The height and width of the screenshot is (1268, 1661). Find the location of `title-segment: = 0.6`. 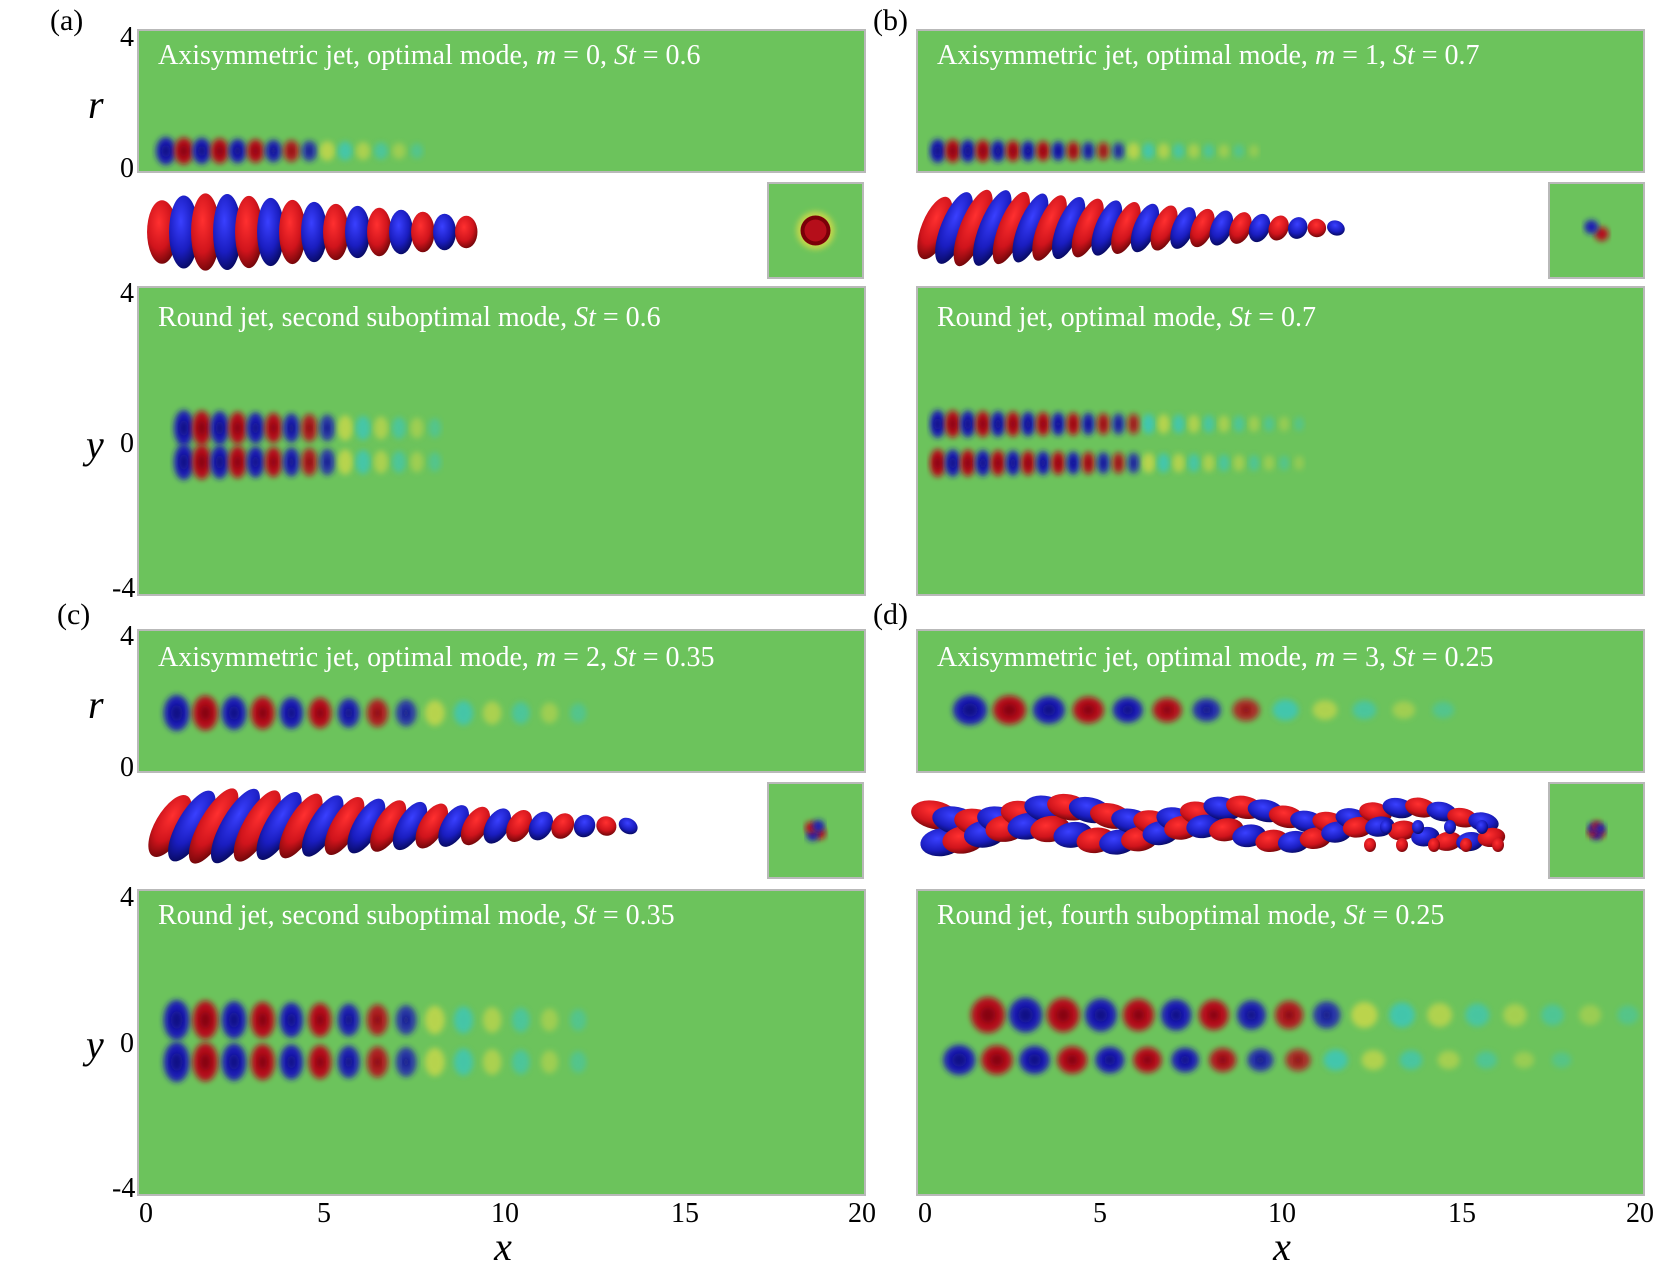

title-segment: = 0.6 is located at coordinates (628, 317).